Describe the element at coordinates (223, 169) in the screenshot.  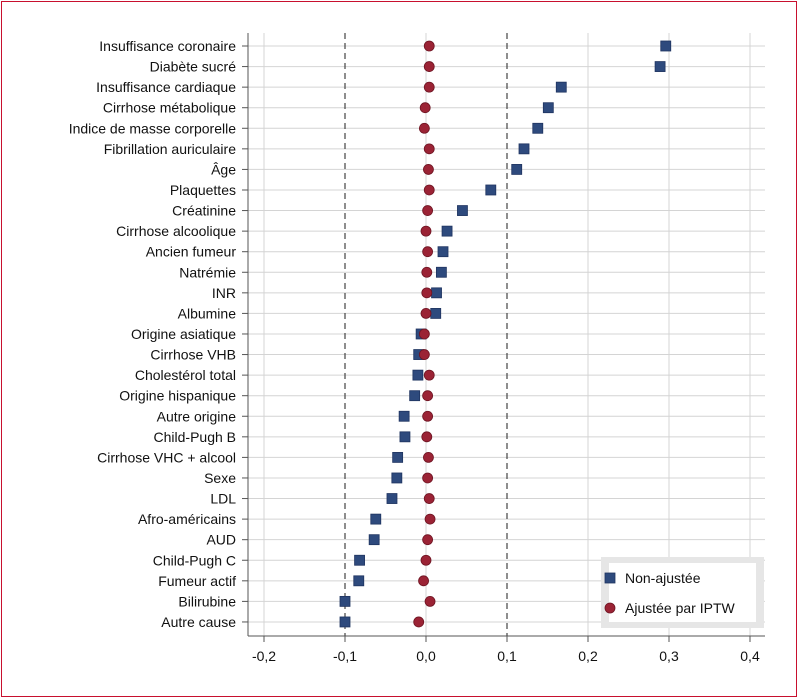
I see `category-label: Âge` at that location.